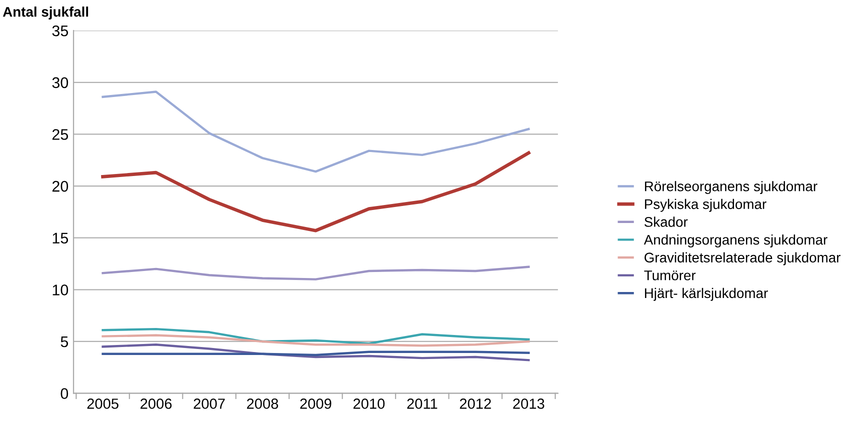 The image size is (865, 437). What do you see at coordinates (705, 205) in the screenshot?
I see `legend-label: Psykiska sjukdomar` at bounding box center [705, 205].